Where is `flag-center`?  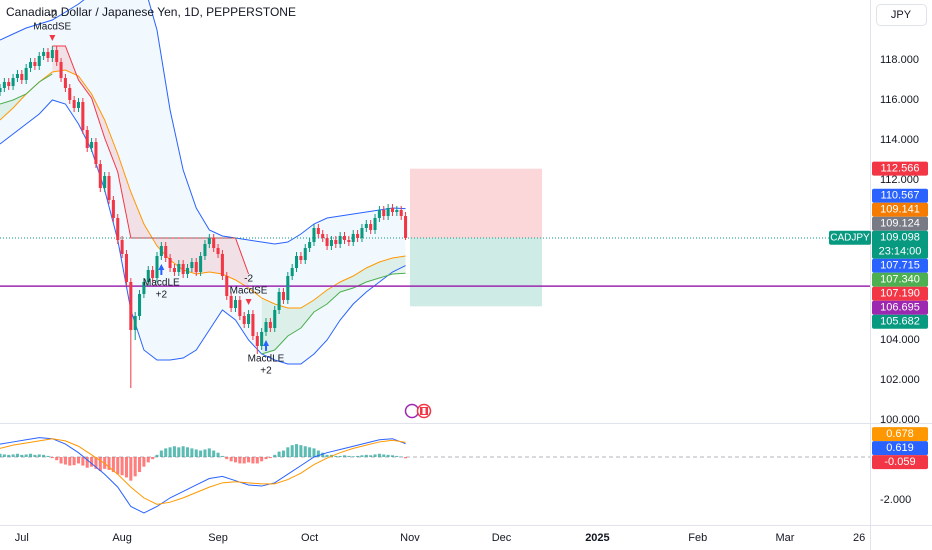
flag-center is located at coordinates (424, 411).